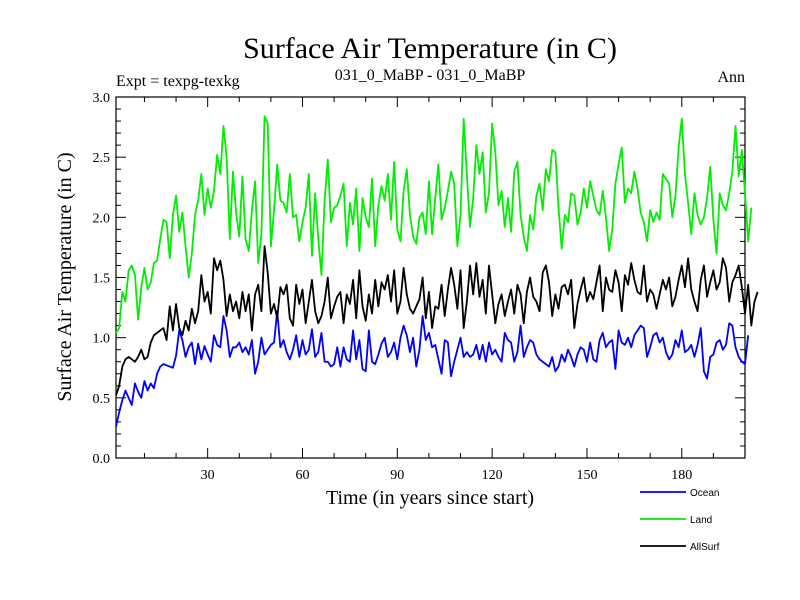 The image size is (800, 600). What do you see at coordinates (65, 276) in the screenshot?
I see `y-axis-label: Surface Air Temperature (in C)` at bounding box center [65, 276].